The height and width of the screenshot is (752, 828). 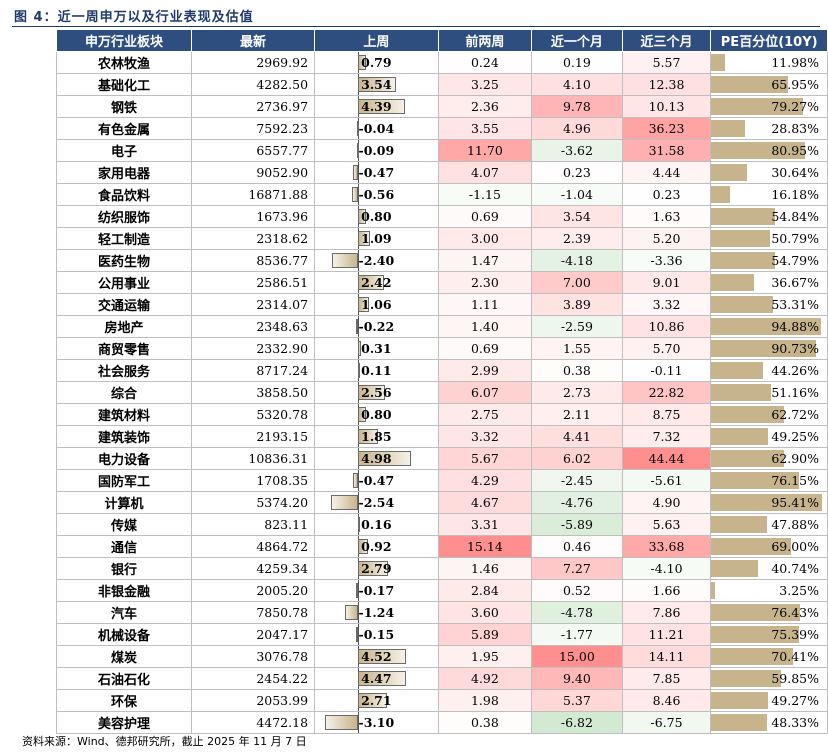 I want to click on three-month-change-value: 8.46, so click(x=666, y=700).